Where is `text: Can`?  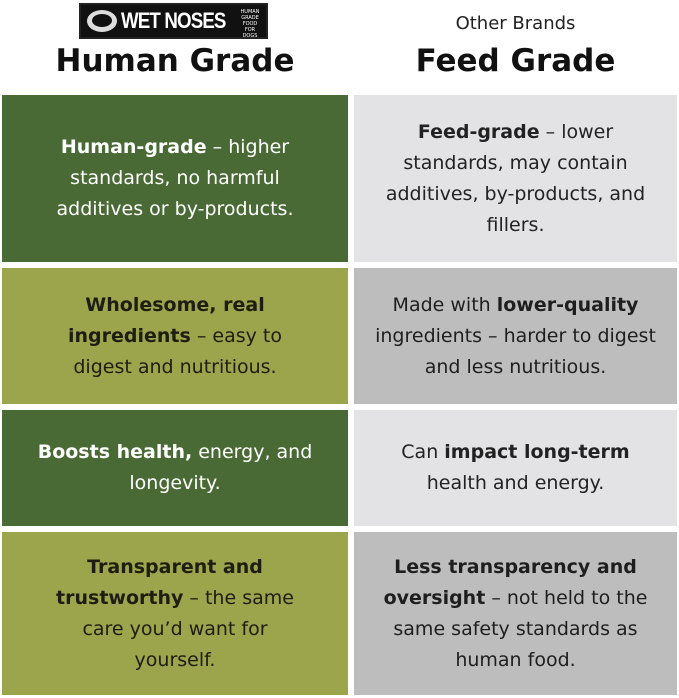
text: Can is located at coordinates (423, 452).